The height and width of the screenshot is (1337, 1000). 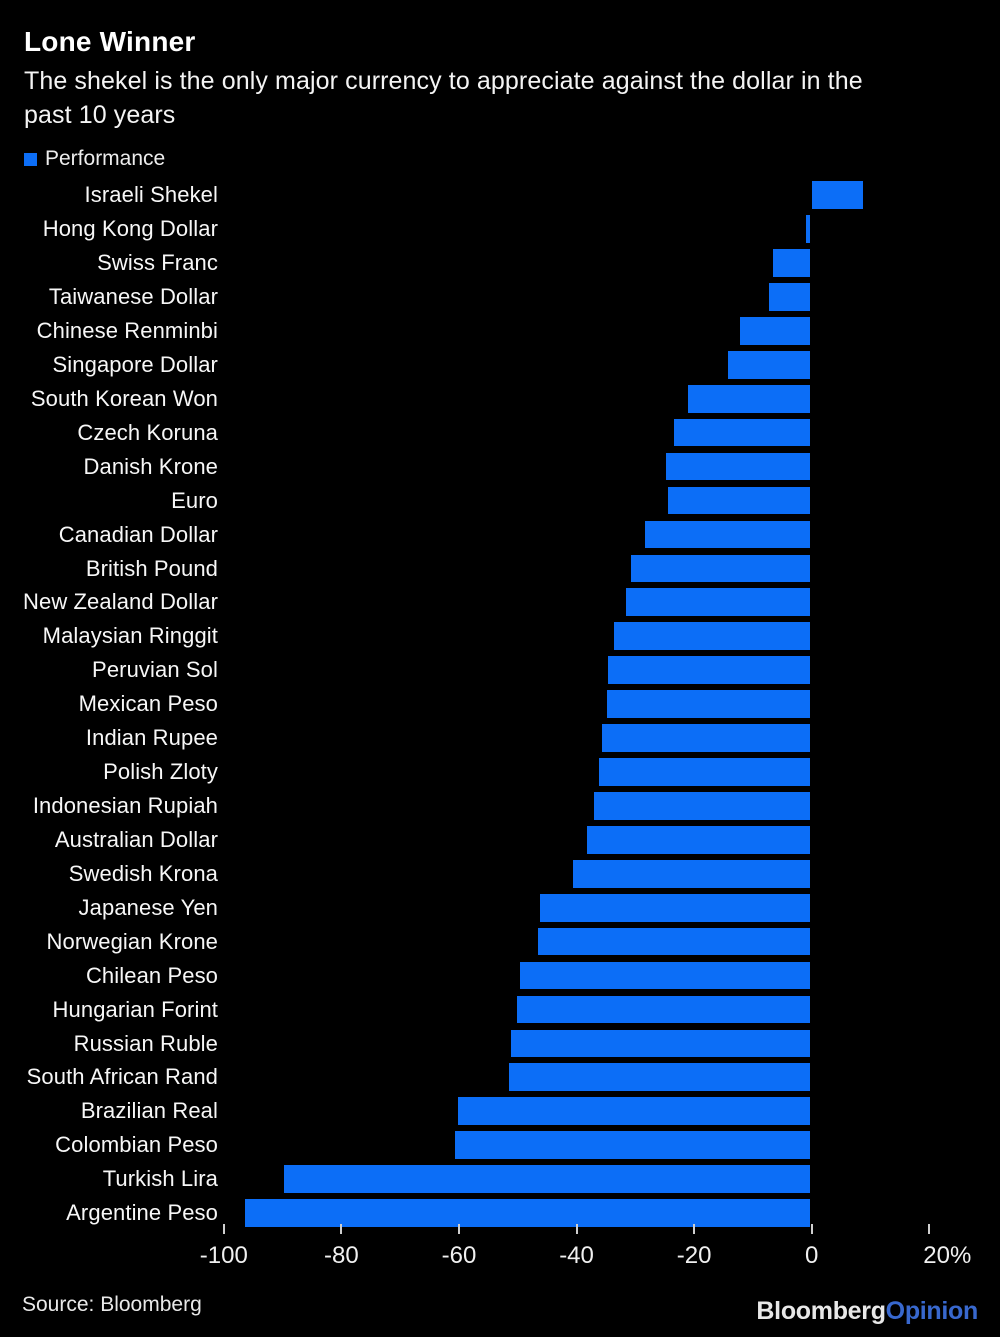 I want to click on row-label: Indian Rupee, so click(x=151, y=738).